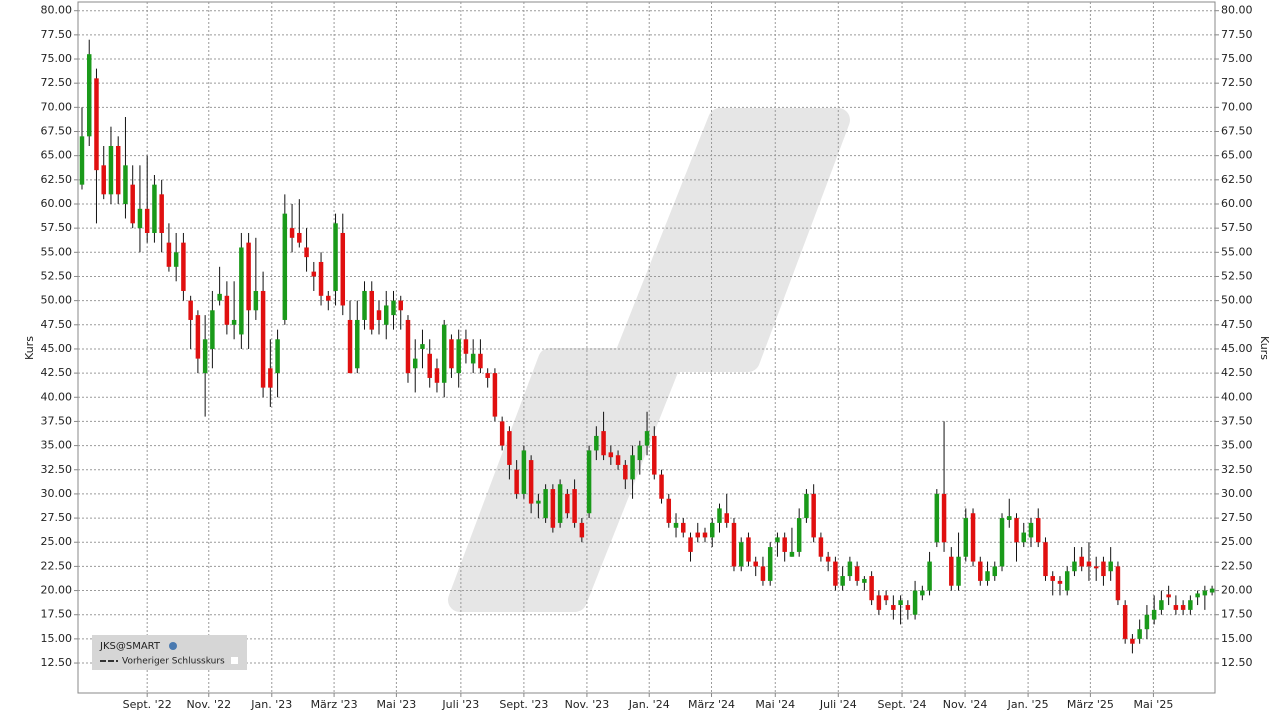  I want to click on y2-tick-label: 42.50, so click(1237, 372).